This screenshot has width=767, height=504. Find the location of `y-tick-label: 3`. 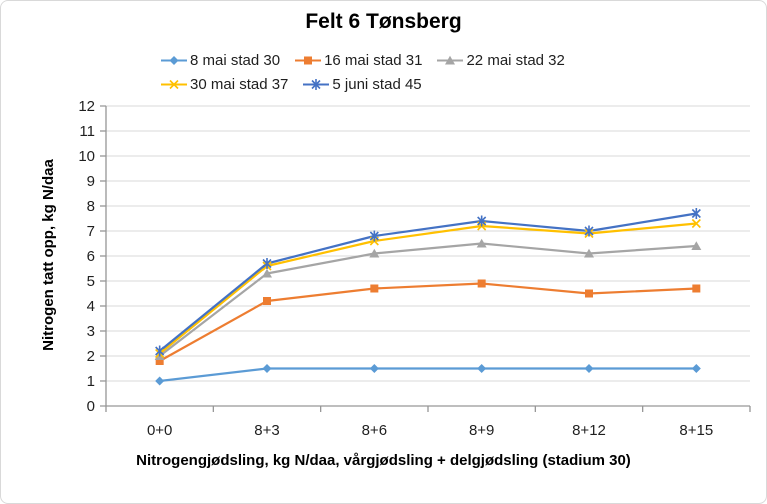

y-tick-label: 3 is located at coordinates (91, 331).